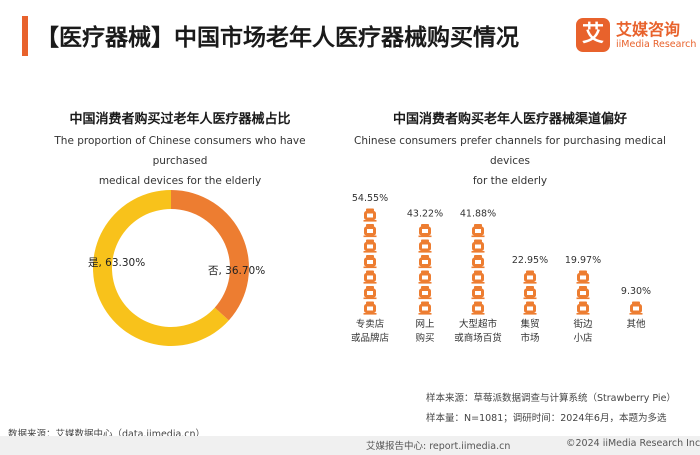  What do you see at coordinates (509, 119) in the screenshot?
I see `bar-chart-title: 中国消费者购买老年人医疗器械渠道偏好` at bounding box center [509, 119].